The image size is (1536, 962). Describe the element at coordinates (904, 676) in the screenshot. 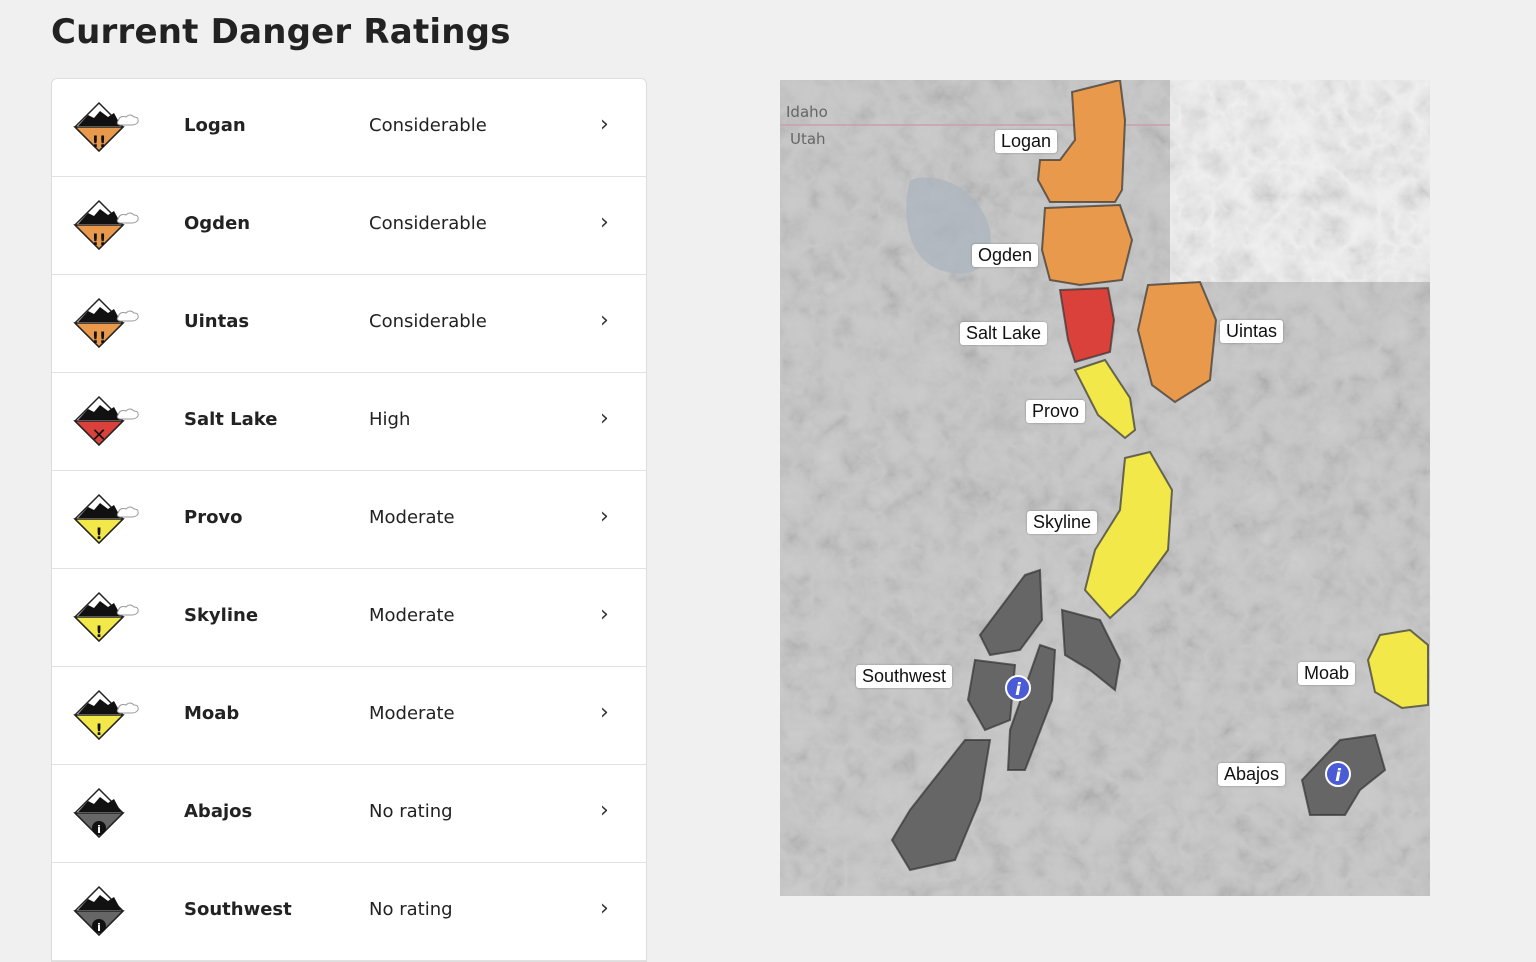

I see `map-label-southwest: Southwest` at that location.